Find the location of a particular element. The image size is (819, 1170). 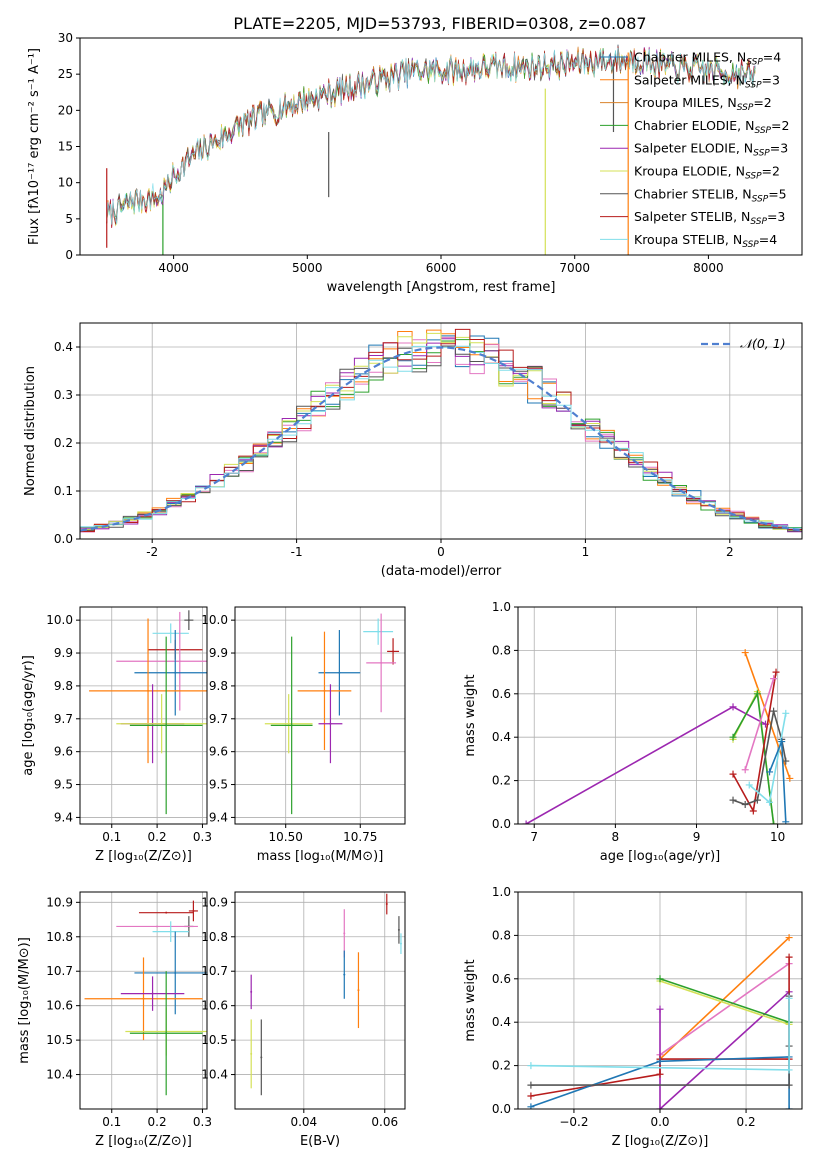

weight_vs_z-frame is located at coordinates (660, 1000).